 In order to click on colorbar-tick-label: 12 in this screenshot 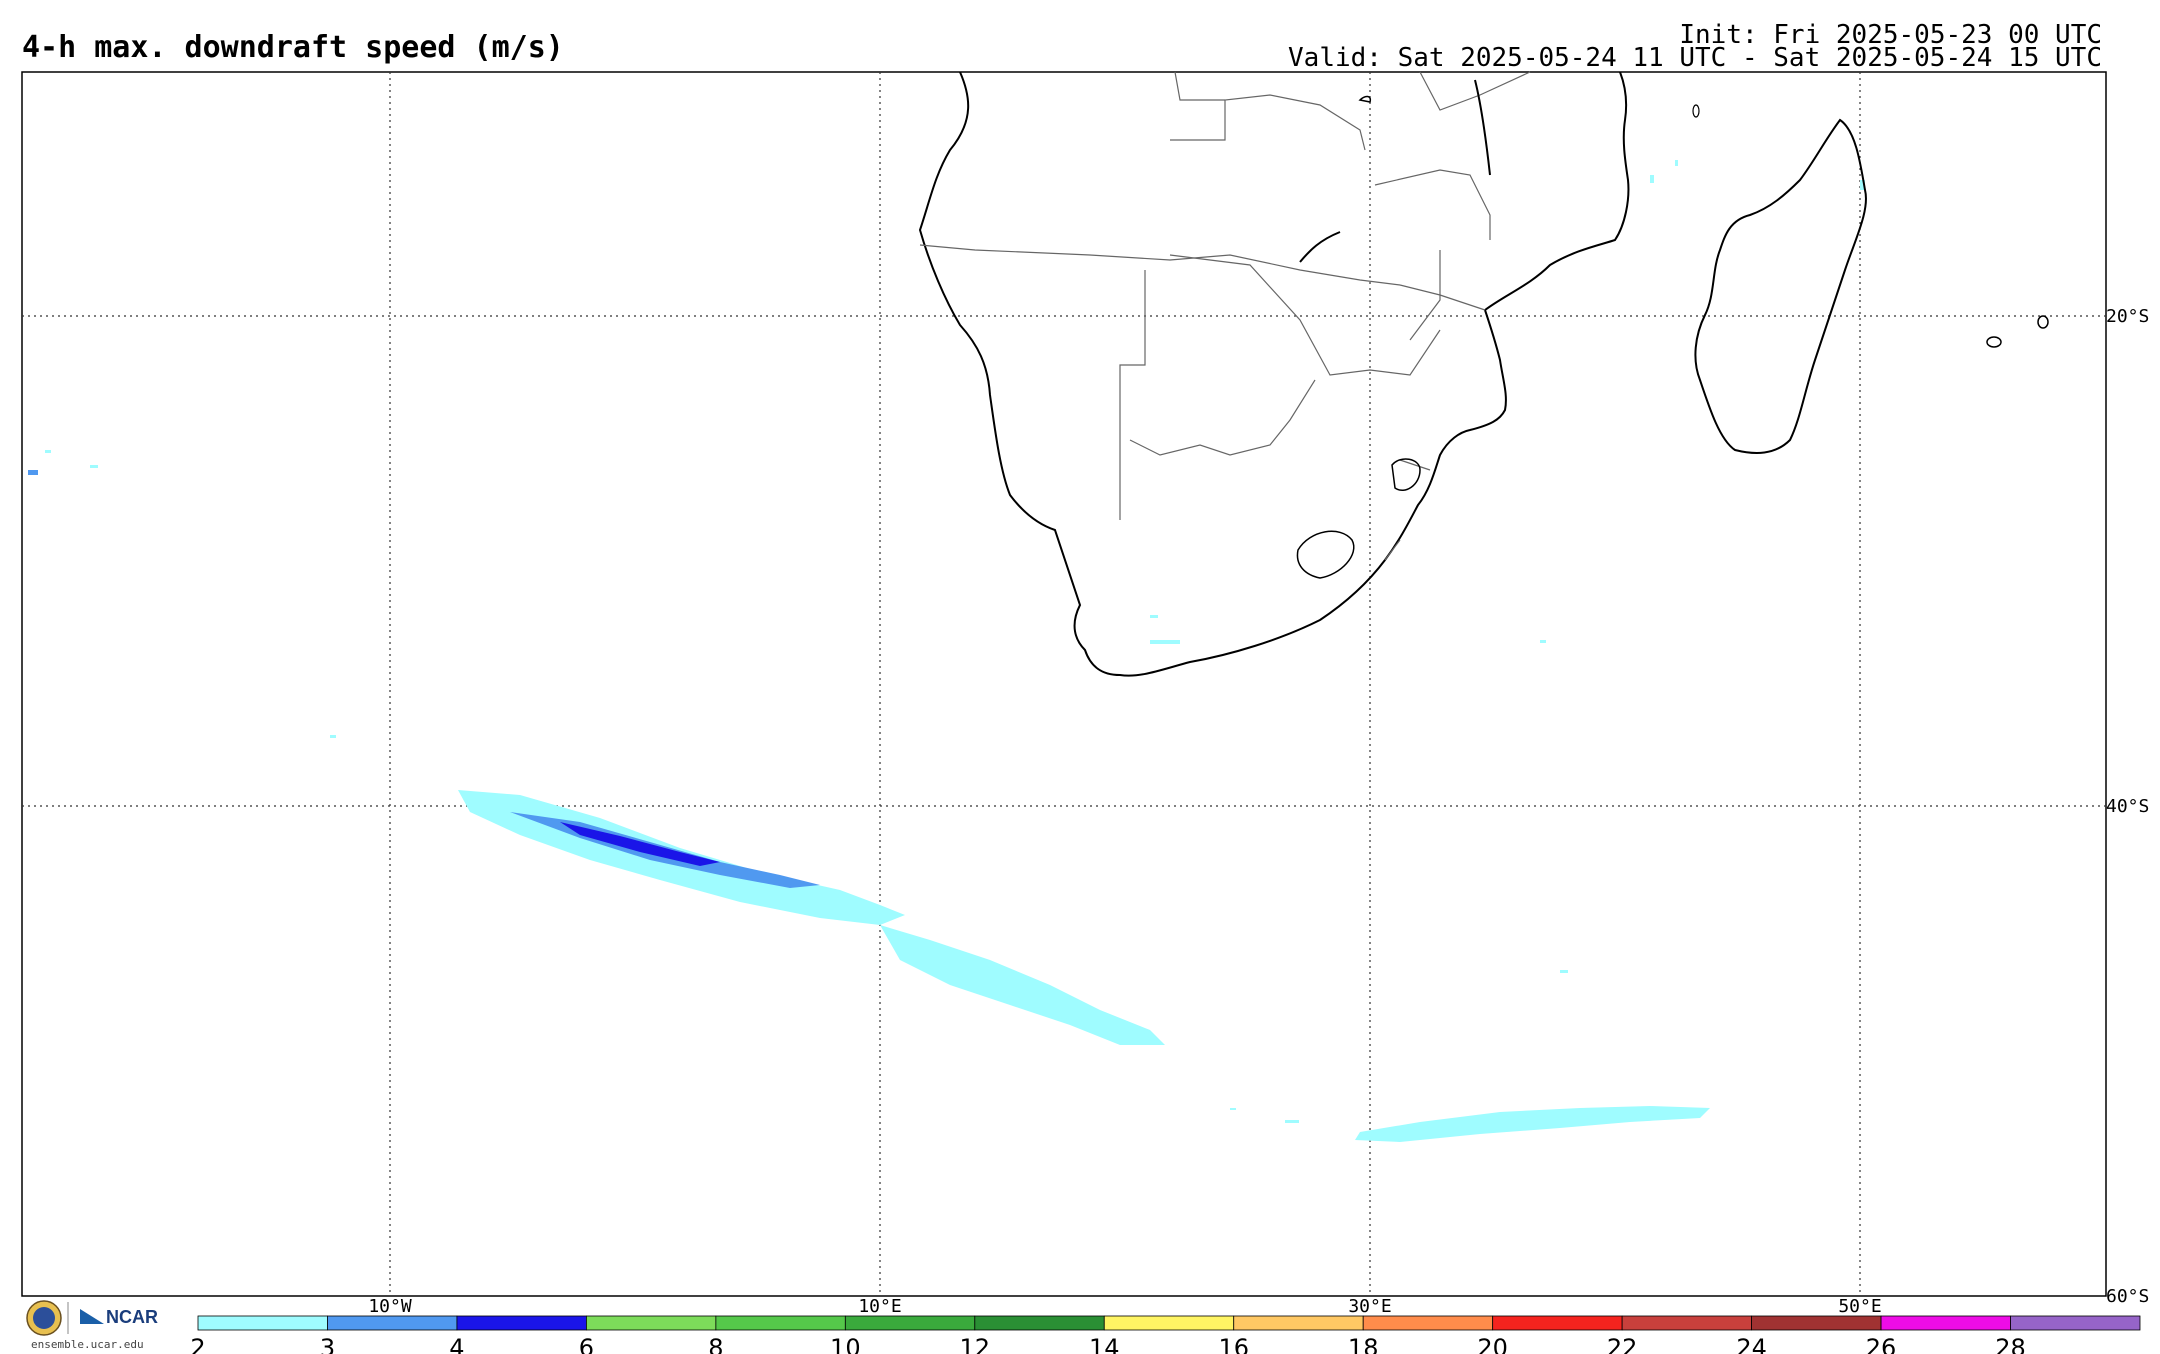, I will do `click(975, 1344)`.